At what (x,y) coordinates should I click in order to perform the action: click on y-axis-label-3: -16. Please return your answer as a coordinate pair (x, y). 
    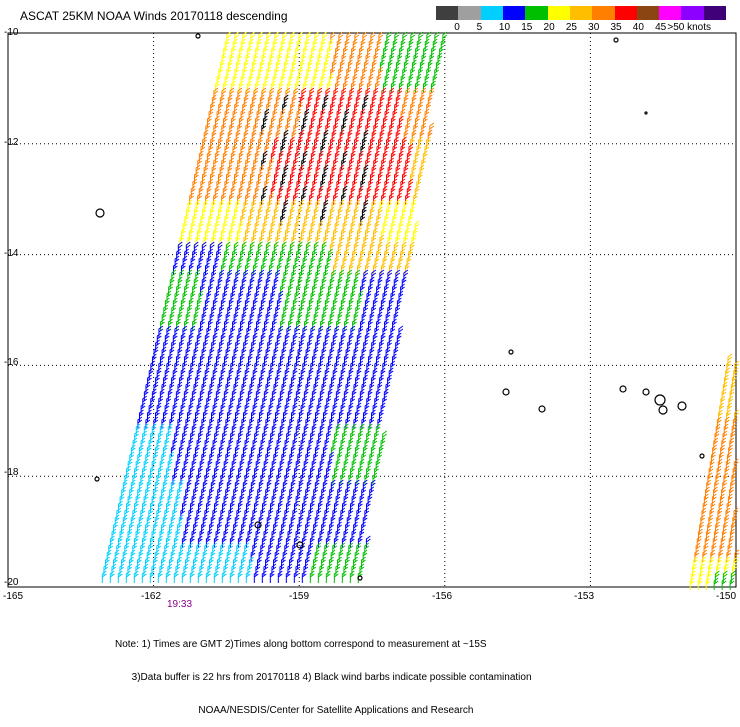
    Looking at the image, I should click on (11, 362).